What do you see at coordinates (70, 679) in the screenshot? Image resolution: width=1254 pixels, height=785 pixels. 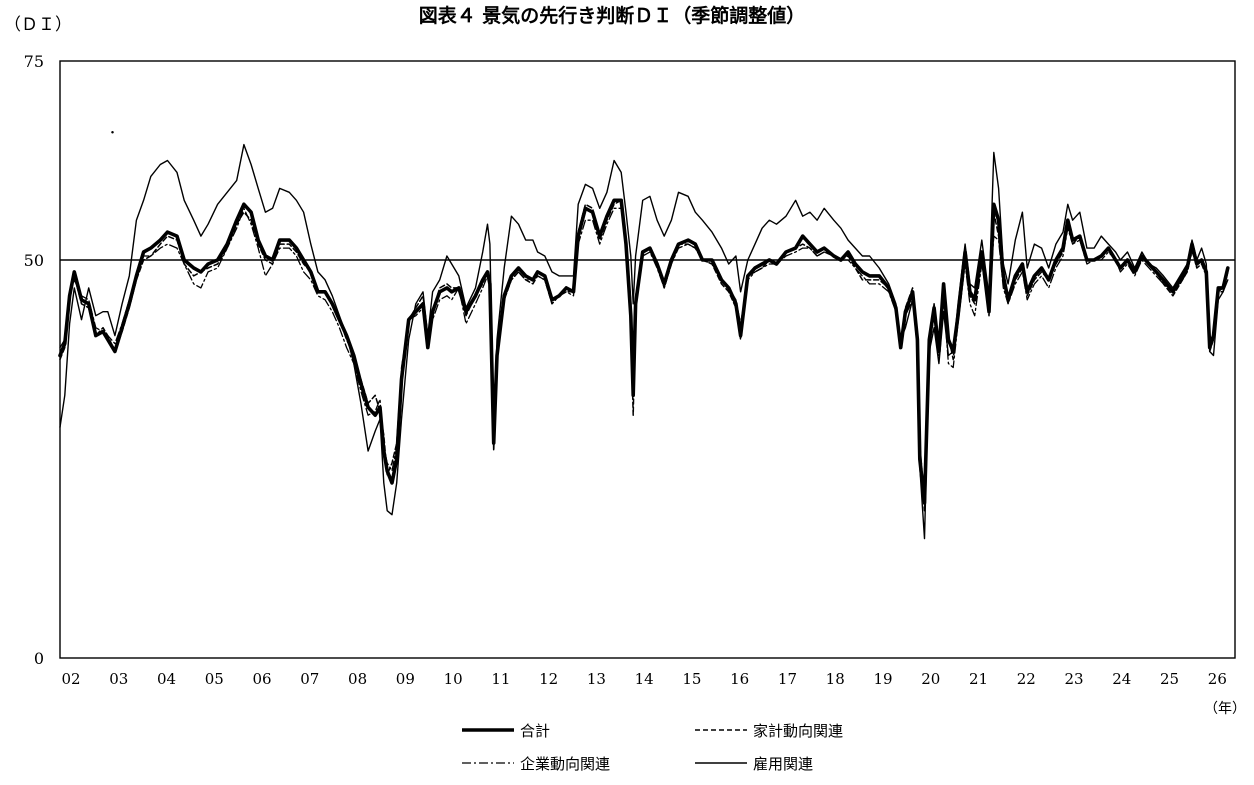 I see `x-tick-label: 02` at bounding box center [70, 679].